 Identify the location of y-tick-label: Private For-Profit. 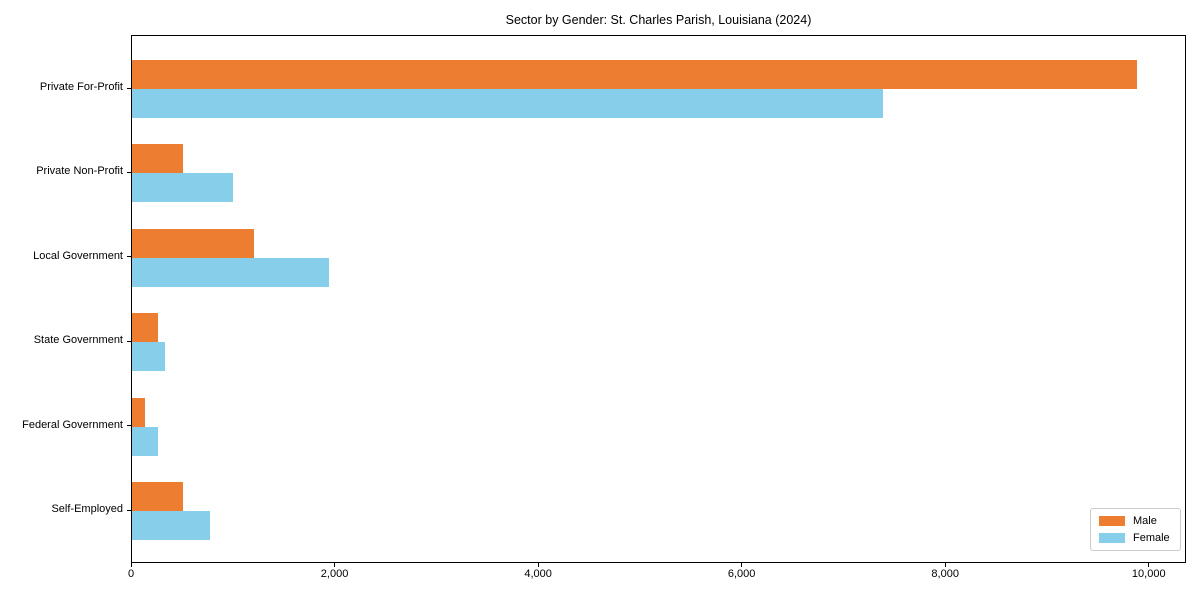
(81, 87).